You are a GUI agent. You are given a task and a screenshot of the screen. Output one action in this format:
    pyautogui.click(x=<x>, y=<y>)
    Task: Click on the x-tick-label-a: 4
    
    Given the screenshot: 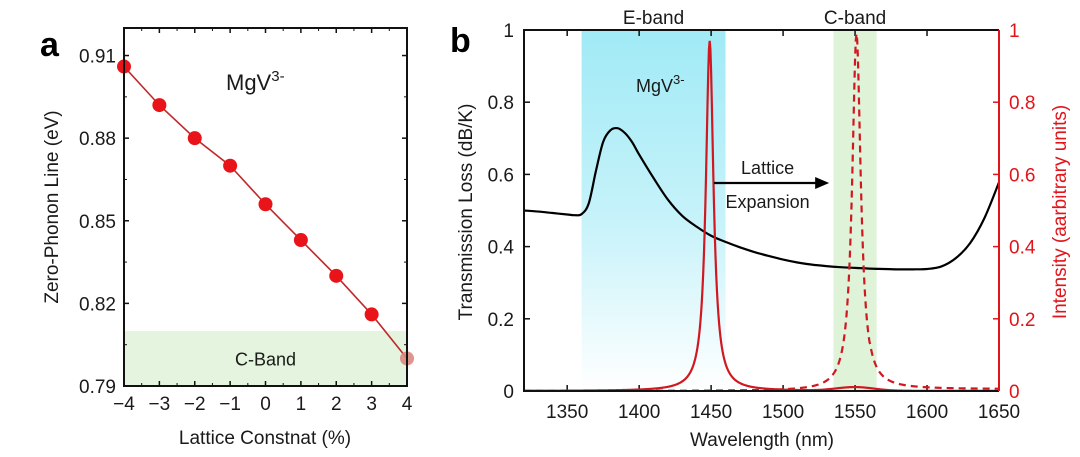 What is the action you would take?
    pyautogui.click(x=407, y=404)
    